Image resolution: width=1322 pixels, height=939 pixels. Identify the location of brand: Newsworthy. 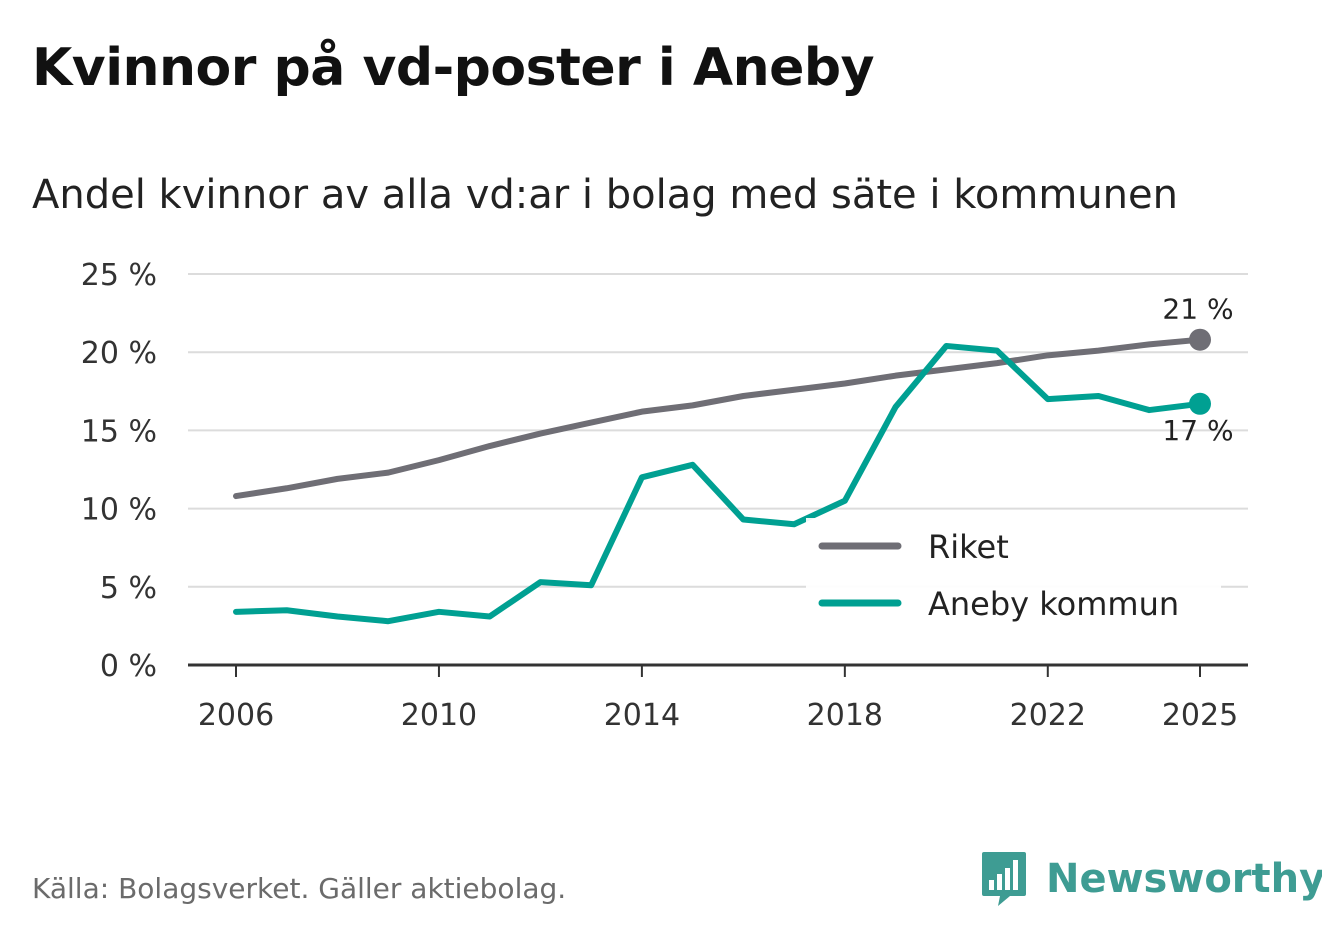
(1151, 879).